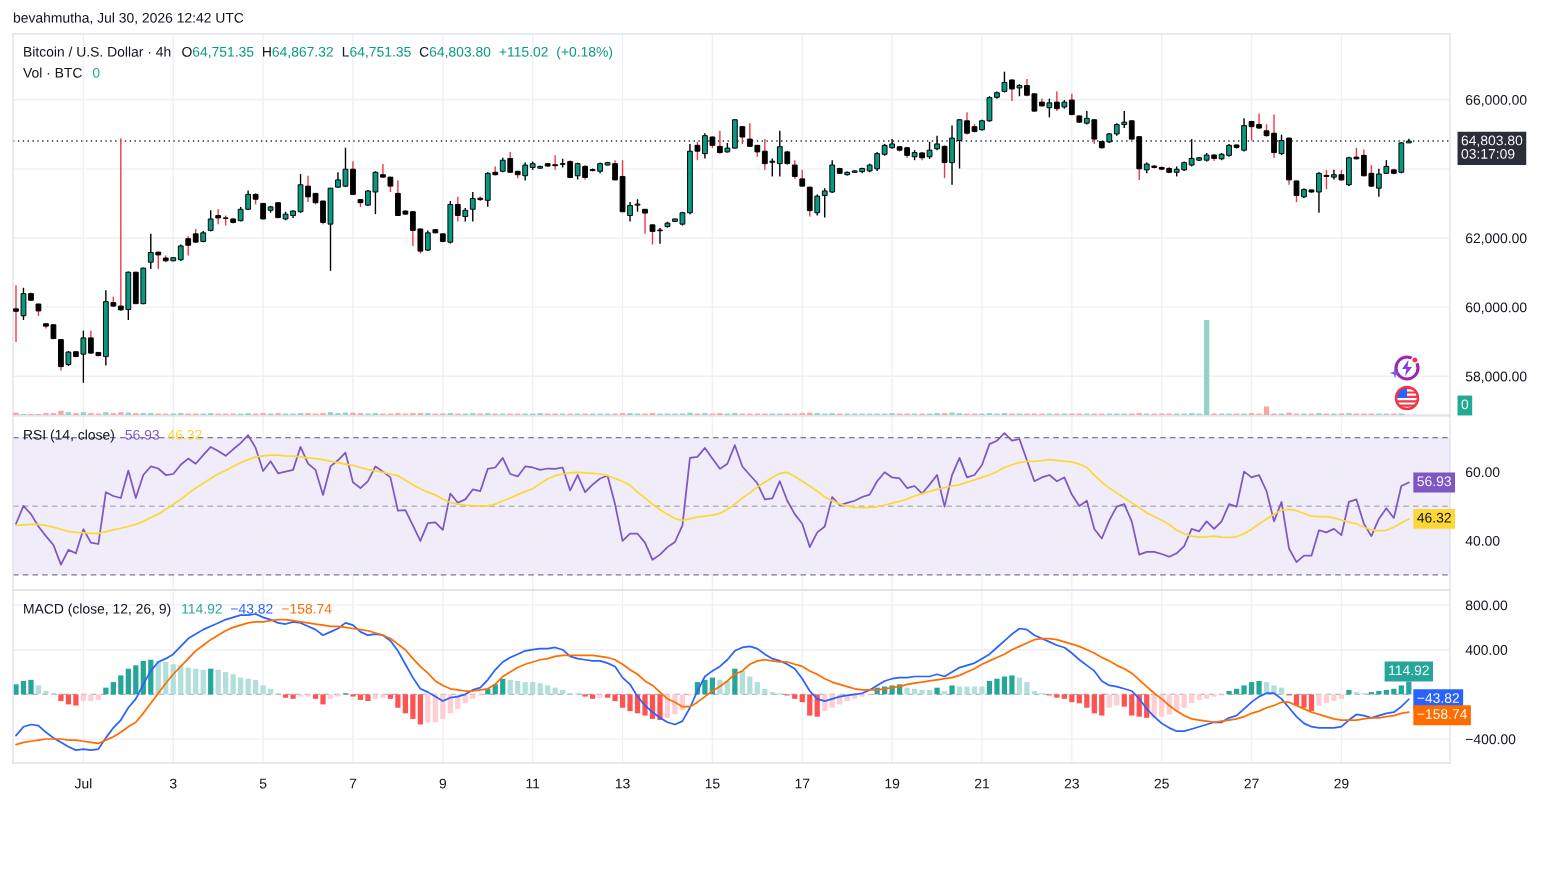 Image resolution: width=1563 pixels, height=876 pixels. I want to click on y-tick-label: 40.00, so click(1482, 540).